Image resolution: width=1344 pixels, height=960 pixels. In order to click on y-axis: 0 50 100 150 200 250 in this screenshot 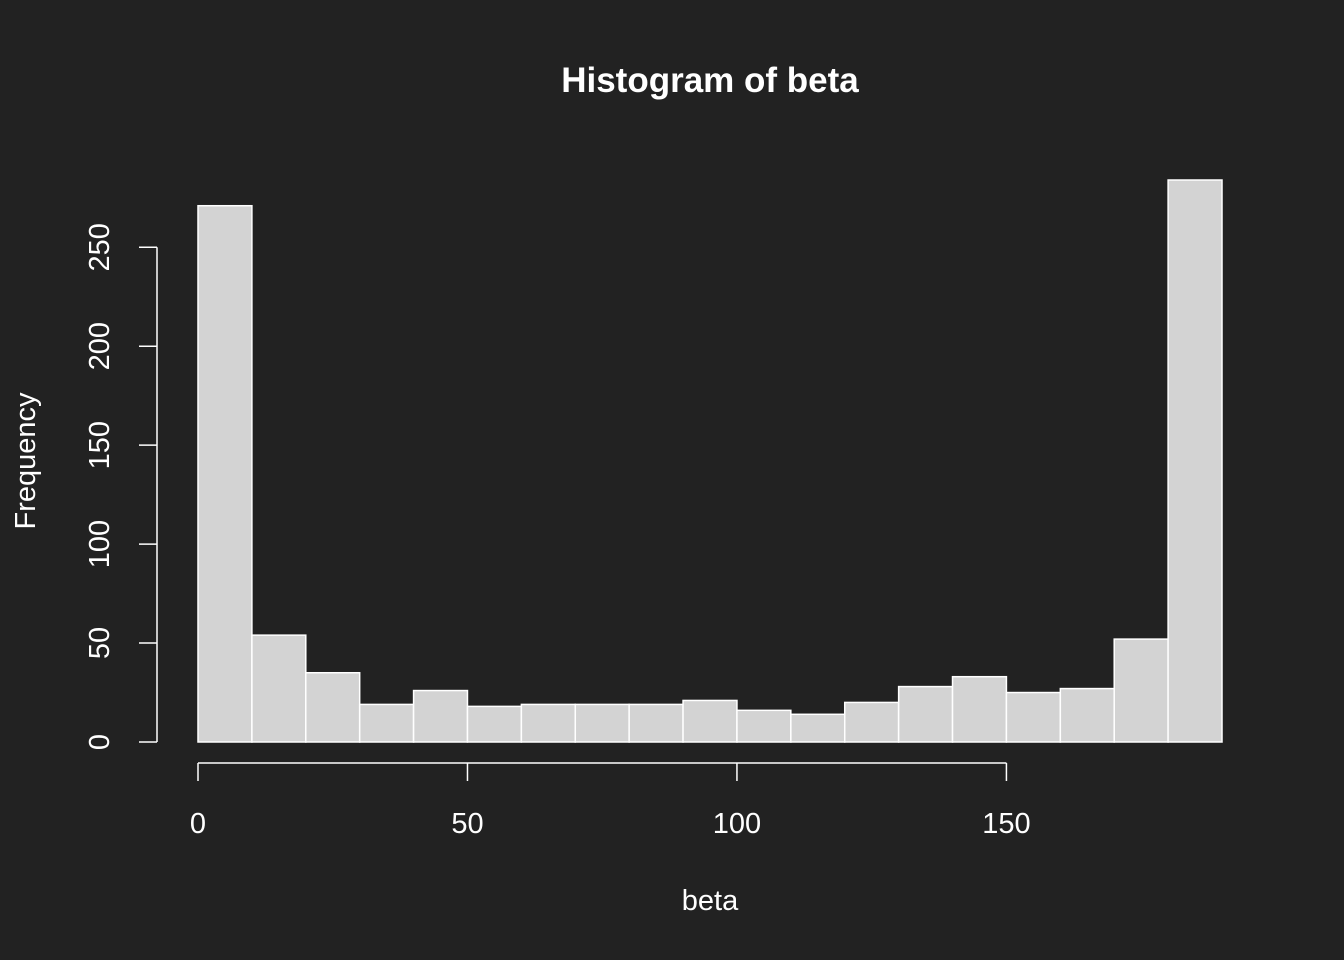, I will do `click(121, 486)`.